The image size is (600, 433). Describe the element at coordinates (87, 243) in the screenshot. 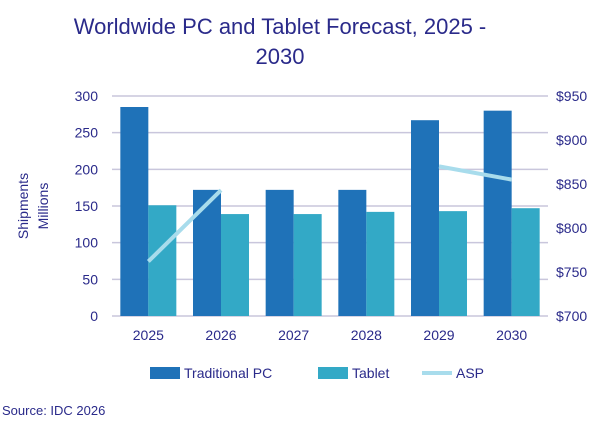

I see `y-tick-label: 100` at that location.